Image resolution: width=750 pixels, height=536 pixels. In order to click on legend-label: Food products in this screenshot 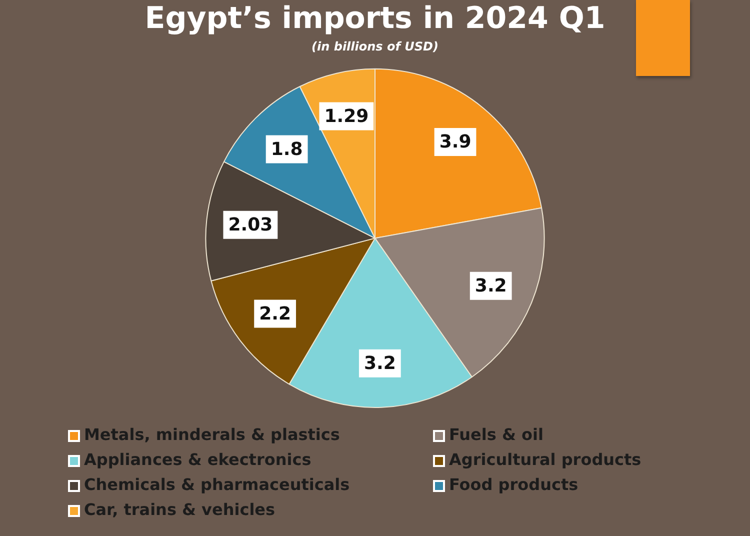, I will do `click(513, 484)`.